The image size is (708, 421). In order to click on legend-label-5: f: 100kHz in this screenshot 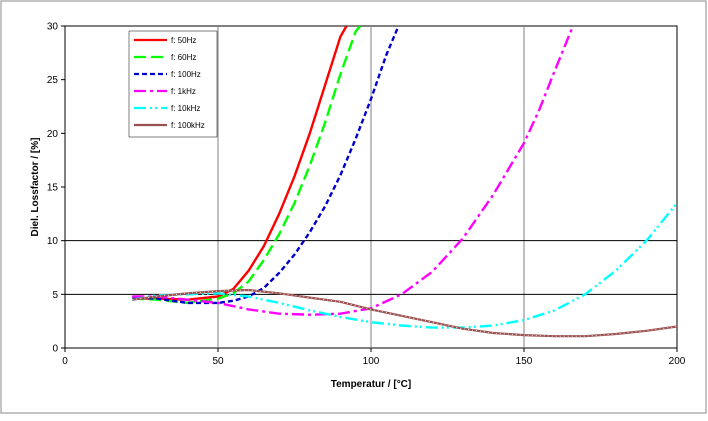, I will do `click(188, 125)`.